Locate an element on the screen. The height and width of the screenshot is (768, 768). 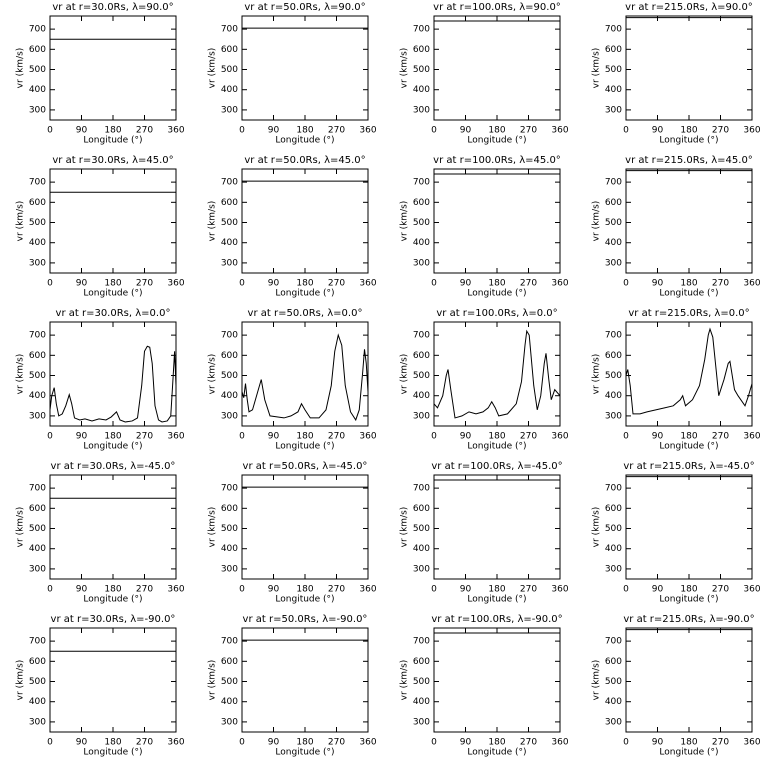
panel-title: vr at r=215.0Rs, λ=-45.0° is located at coordinates (688, 466).